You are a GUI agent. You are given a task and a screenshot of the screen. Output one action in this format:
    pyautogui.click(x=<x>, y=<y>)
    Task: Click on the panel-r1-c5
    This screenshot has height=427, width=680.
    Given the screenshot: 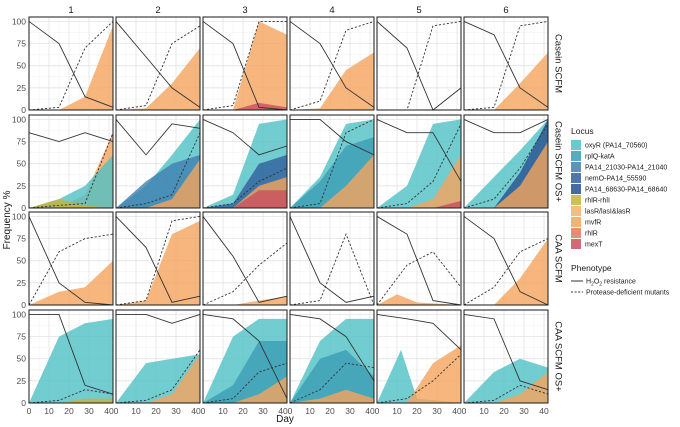 What is the action you would take?
    pyautogui.click(x=419, y=63)
    